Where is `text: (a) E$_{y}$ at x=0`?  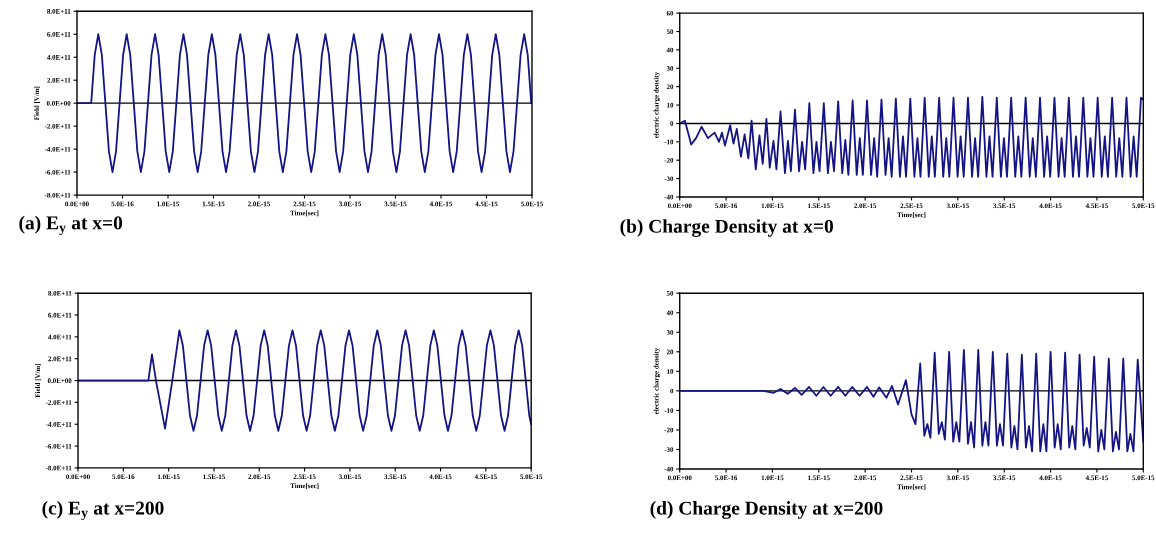 text: (a) E$_{y}$ at x=0 is located at coordinates (71, 225).